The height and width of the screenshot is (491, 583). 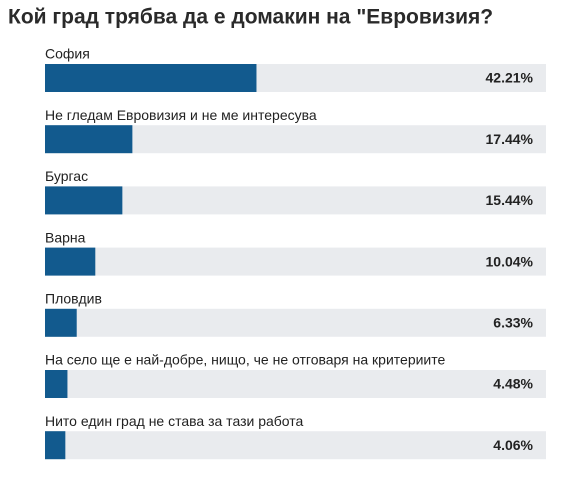 What do you see at coordinates (510, 78) in the screenshot?
I see `value-label: 42.21%` at bounding box center [510, 78].